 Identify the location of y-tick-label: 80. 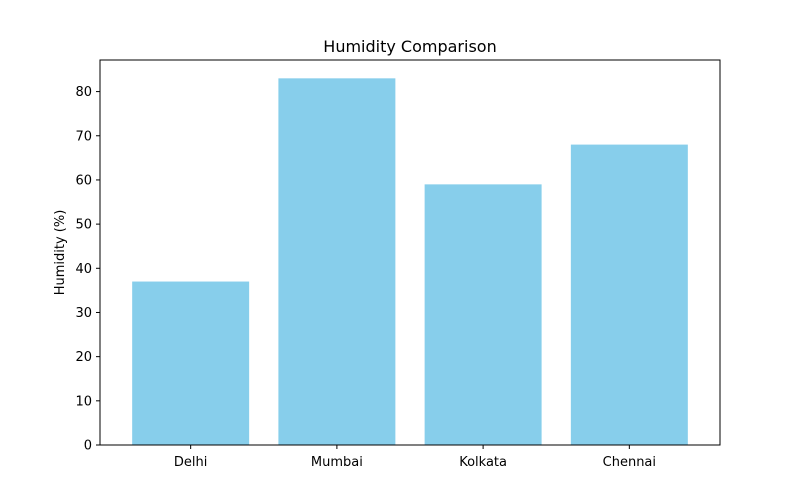
(83, 92).